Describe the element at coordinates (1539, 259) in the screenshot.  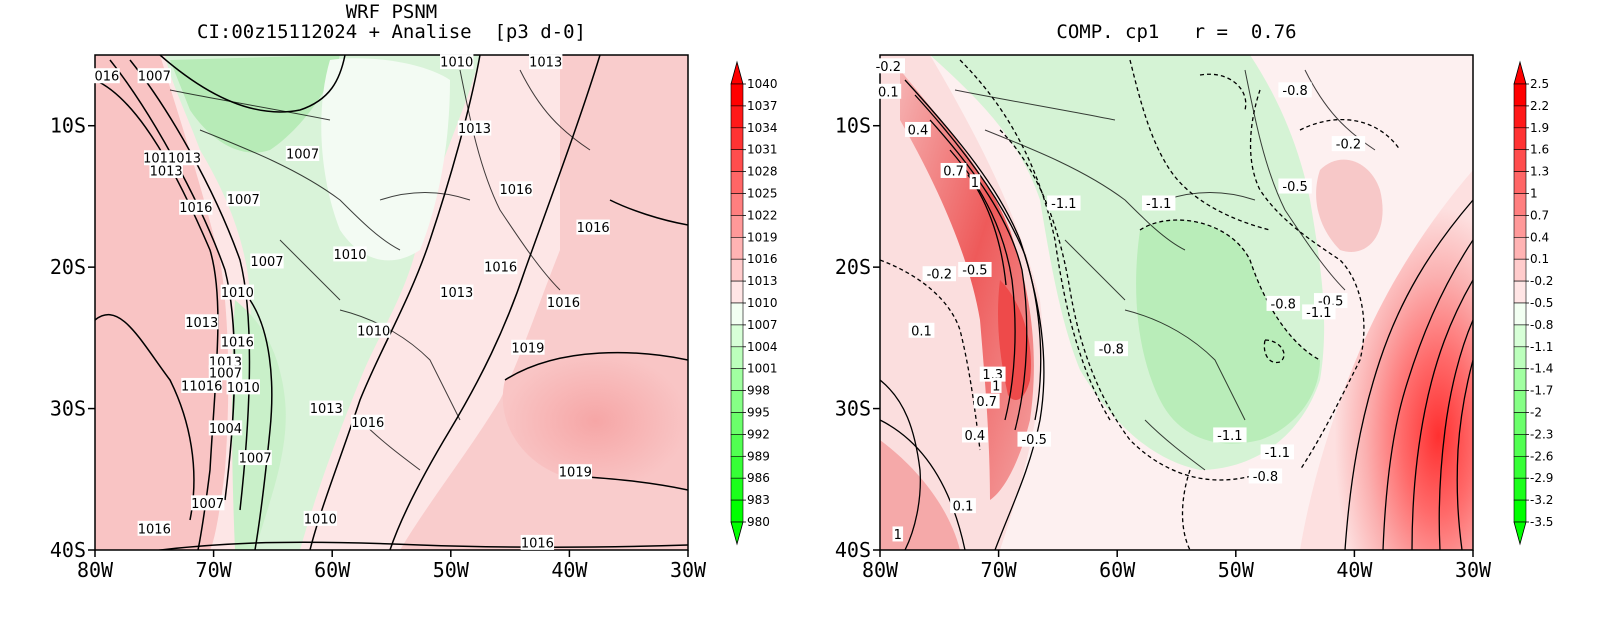
I see `colorbar-label: 0.1` at that location.